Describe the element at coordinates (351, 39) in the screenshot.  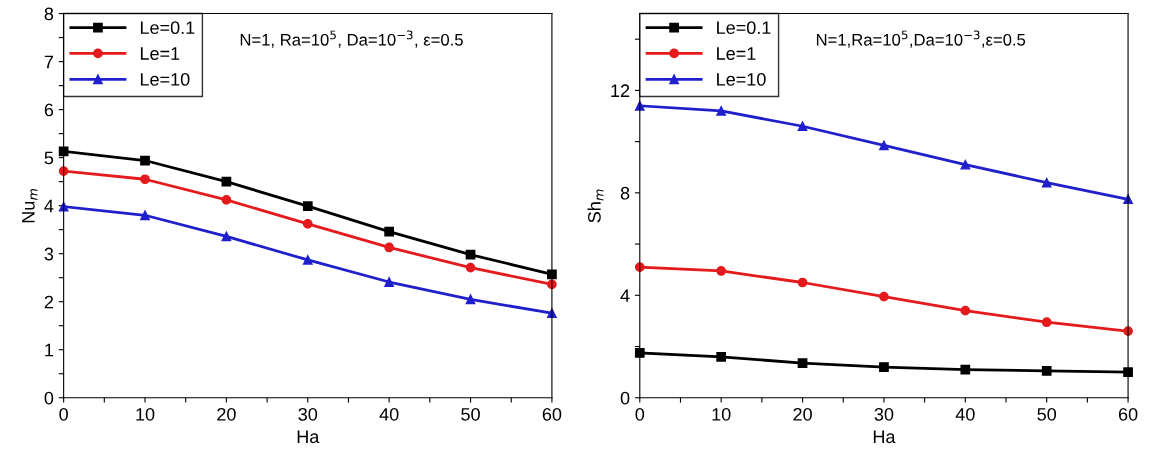
I see `annotation: N=1, Ra=10$^{5}$, Da=10$^{−3}$, ε=0.5` at that location.